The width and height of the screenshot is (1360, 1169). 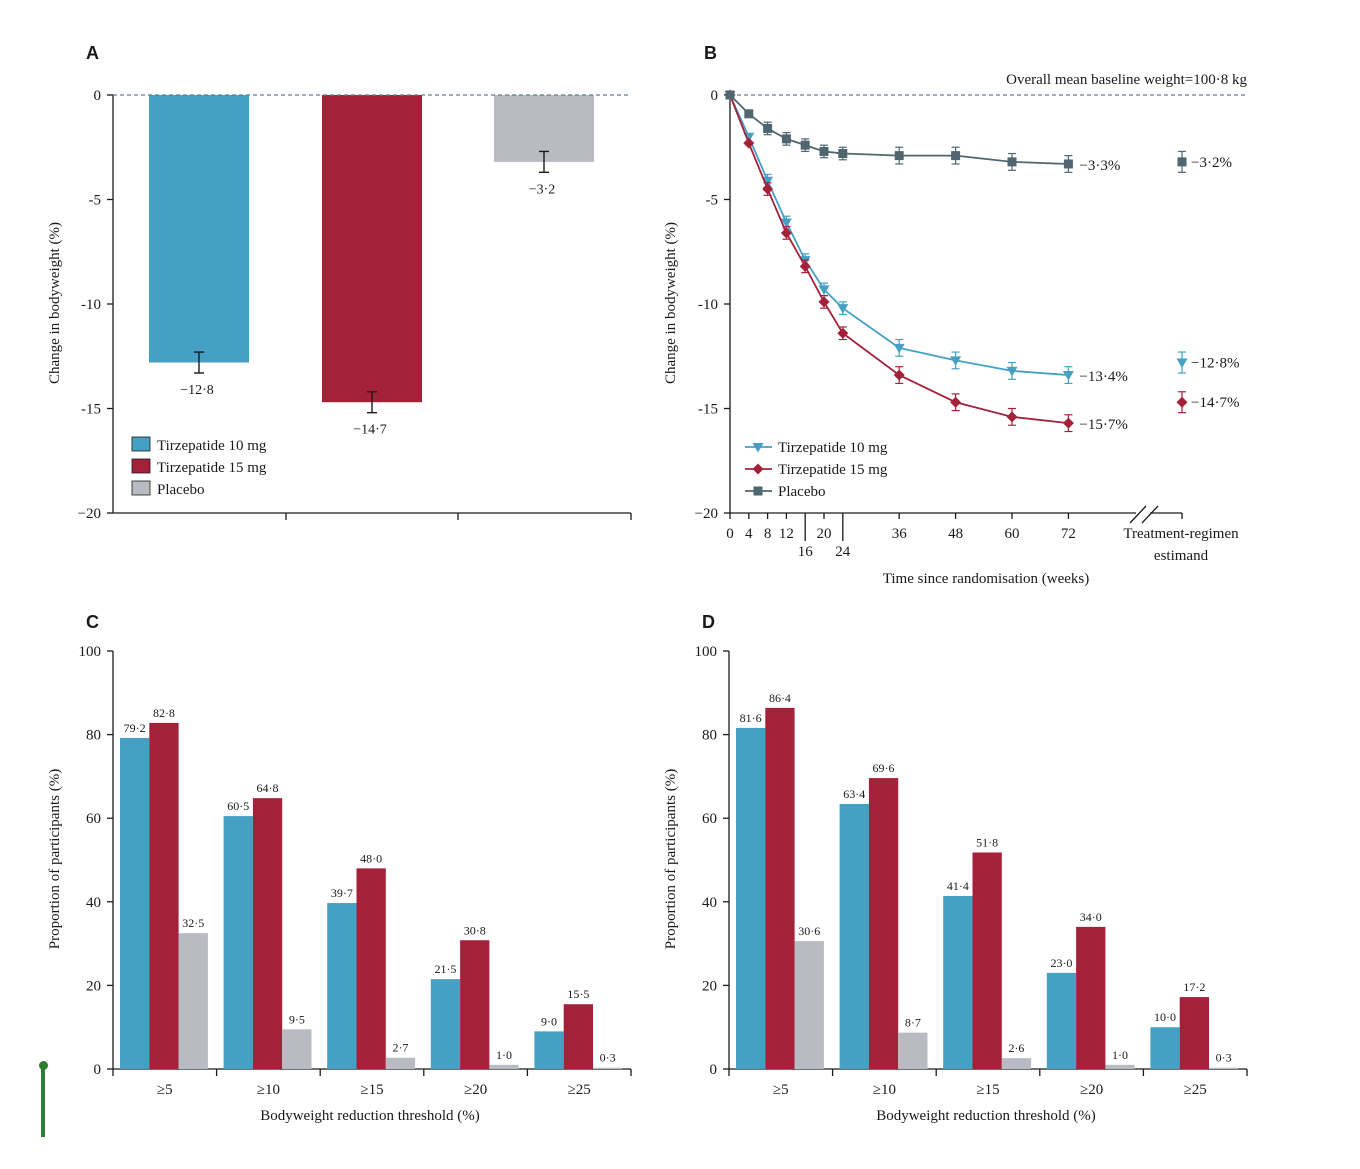 What do you see at coordinates (786, 534) in the screenshot?
I see `panel-b-xtick-label: 12` at bounding box center [786, 534].